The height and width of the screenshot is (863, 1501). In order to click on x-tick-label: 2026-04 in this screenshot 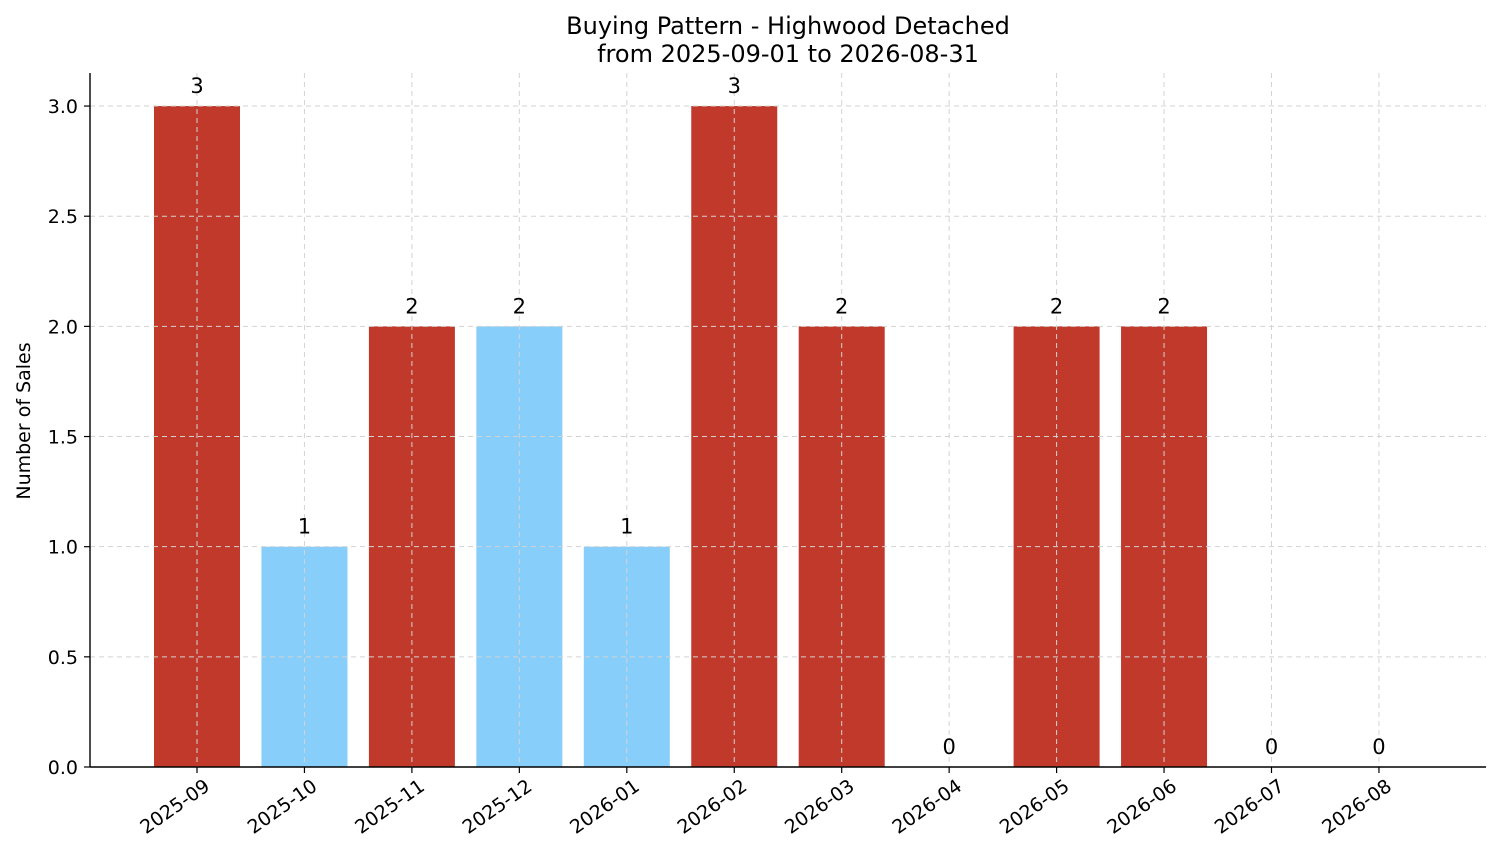, I will do `click(927, 807)`.